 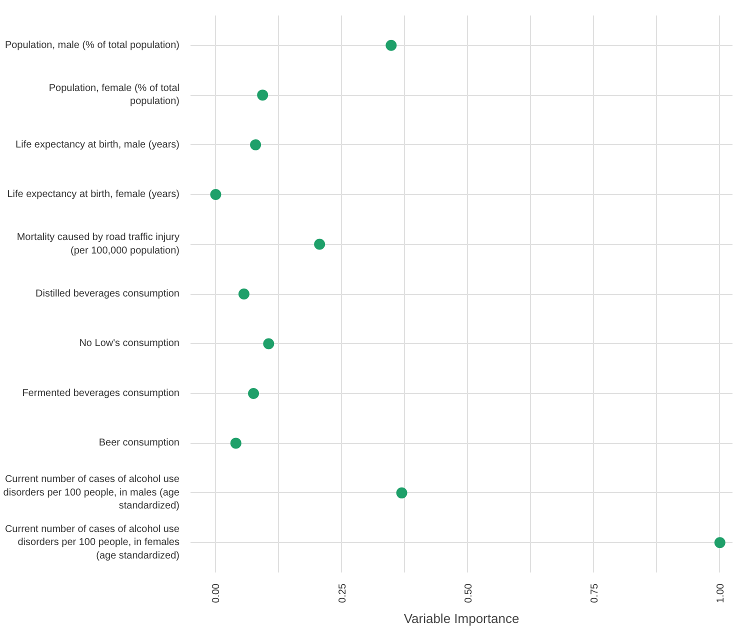 What do you see at coordinates (101, 393) in the screenshot?
I see `y-tick-label: Fermented beverages consumption` at bounding box center [101, 393].